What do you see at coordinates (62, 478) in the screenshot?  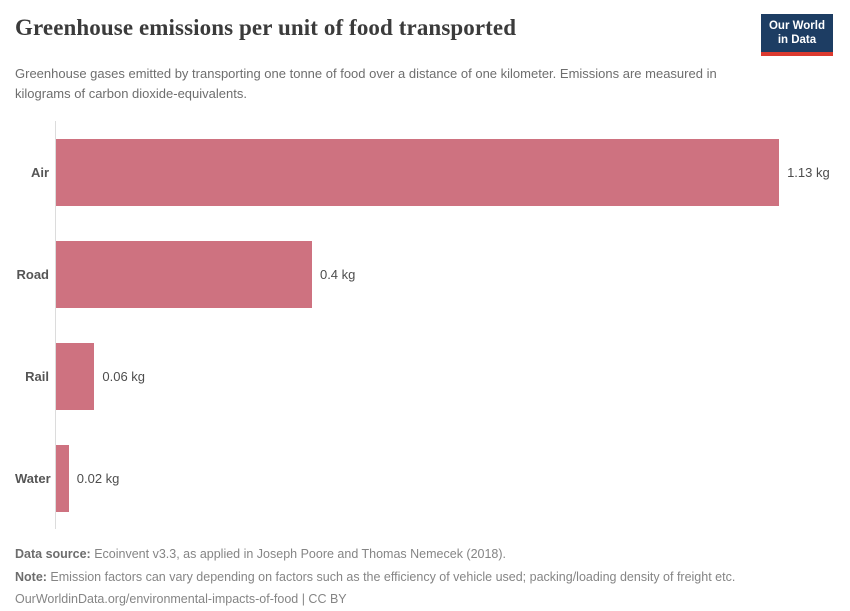 I see `bar-water` at bounding box center [62, 478].